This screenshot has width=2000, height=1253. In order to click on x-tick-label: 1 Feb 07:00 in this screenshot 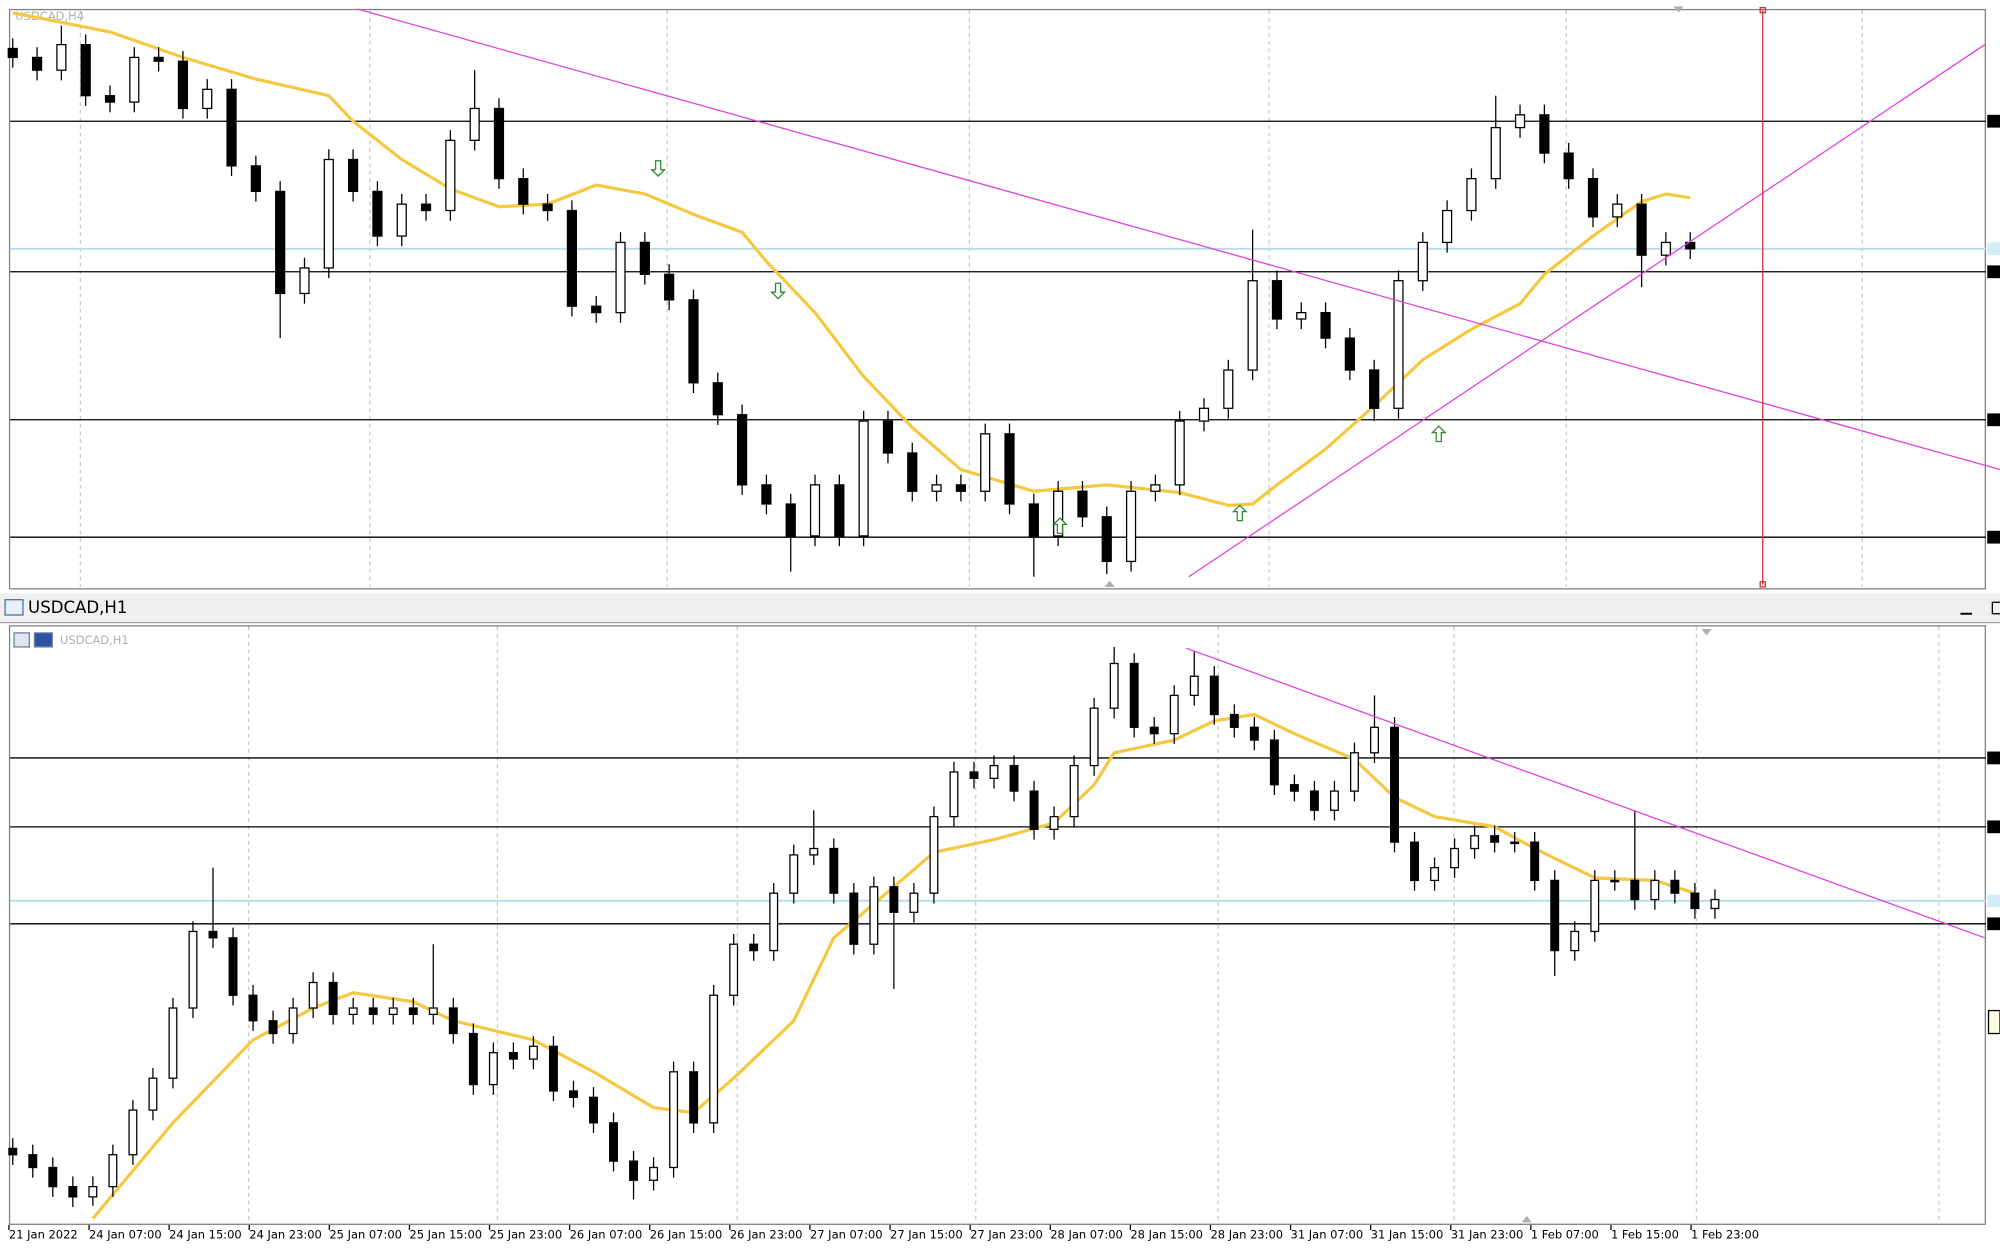, I will do `click(1565, 1235)`.